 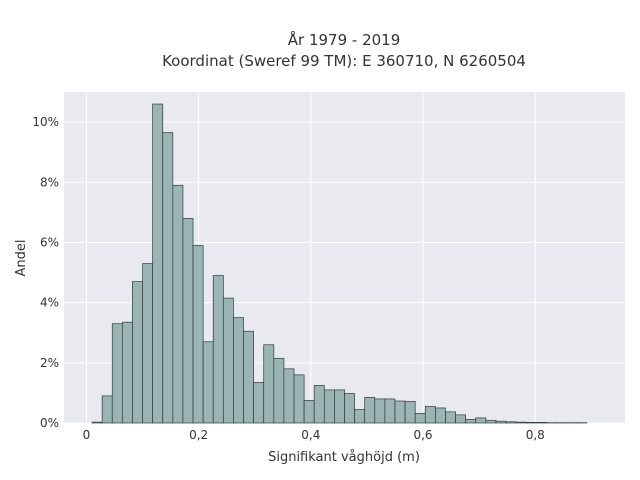 I want to click on x-tick-label: 0,6, so click(x=422, y=435).